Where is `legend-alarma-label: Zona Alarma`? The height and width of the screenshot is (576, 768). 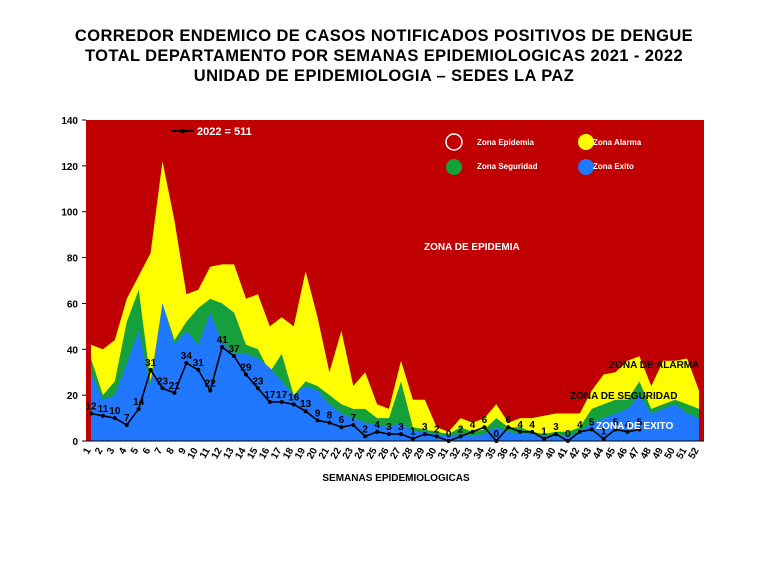
legend-alarma-label: Zona Alarma is located at coordinates (617, 142).